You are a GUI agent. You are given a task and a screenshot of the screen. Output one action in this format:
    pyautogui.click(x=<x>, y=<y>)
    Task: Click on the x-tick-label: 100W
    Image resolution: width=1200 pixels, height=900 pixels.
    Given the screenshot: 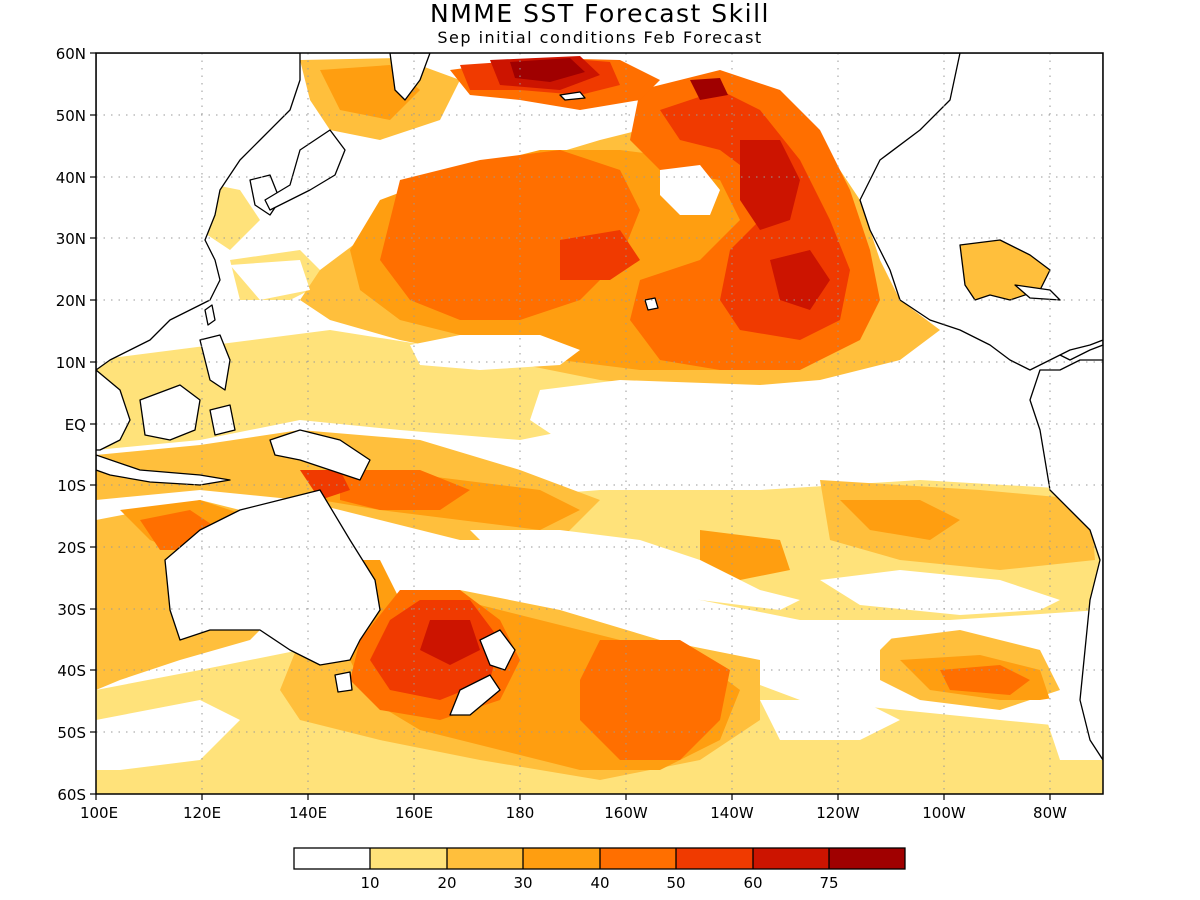 What is the action you would take?
    pyautogui.click(x=944, y=813)
    